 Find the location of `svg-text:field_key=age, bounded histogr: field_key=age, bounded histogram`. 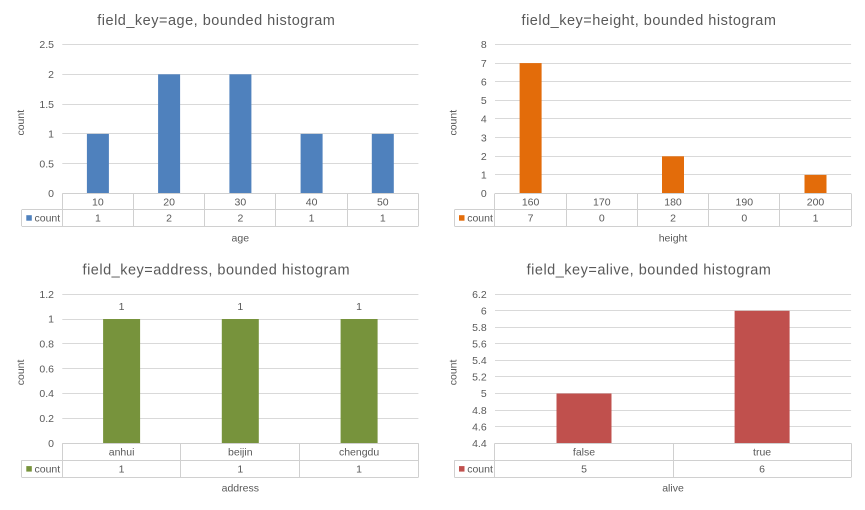

svg-text:field_key=age, bounded histogr: field_key=age, bounded histogram is located at coordinates (216, 21).